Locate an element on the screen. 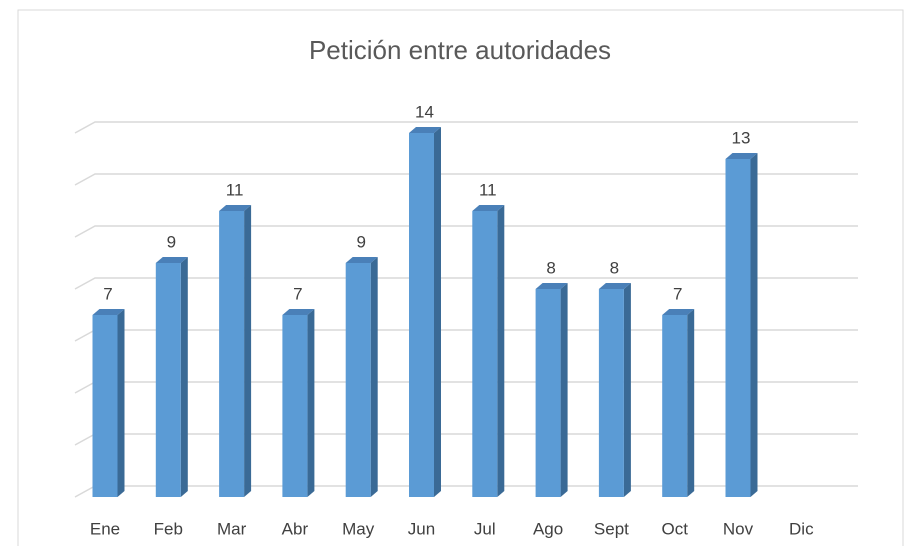 Image resolution: width=904 pixels, height=546 pixels. x-tick-label: Jul is located at coordinates (485, 528).